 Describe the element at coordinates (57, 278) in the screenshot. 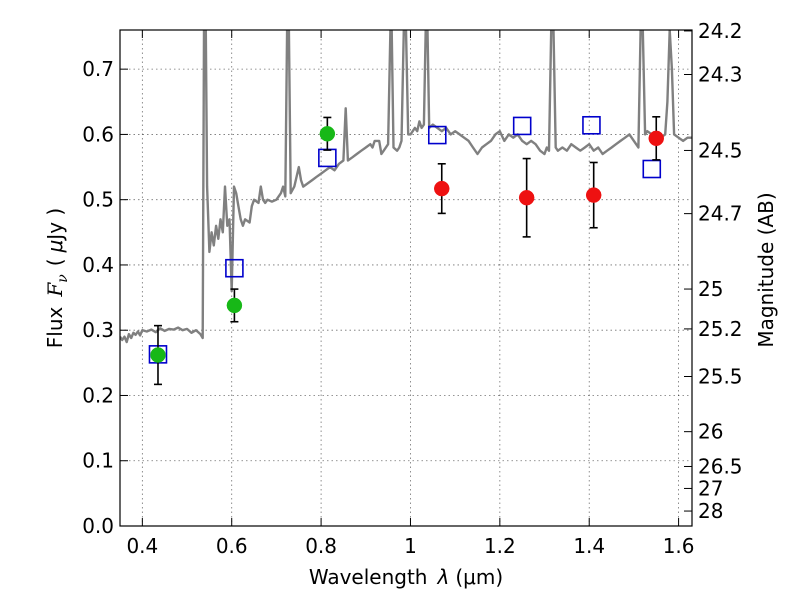

I see `y-axis-title: FluxFν(μJy )` at that location.